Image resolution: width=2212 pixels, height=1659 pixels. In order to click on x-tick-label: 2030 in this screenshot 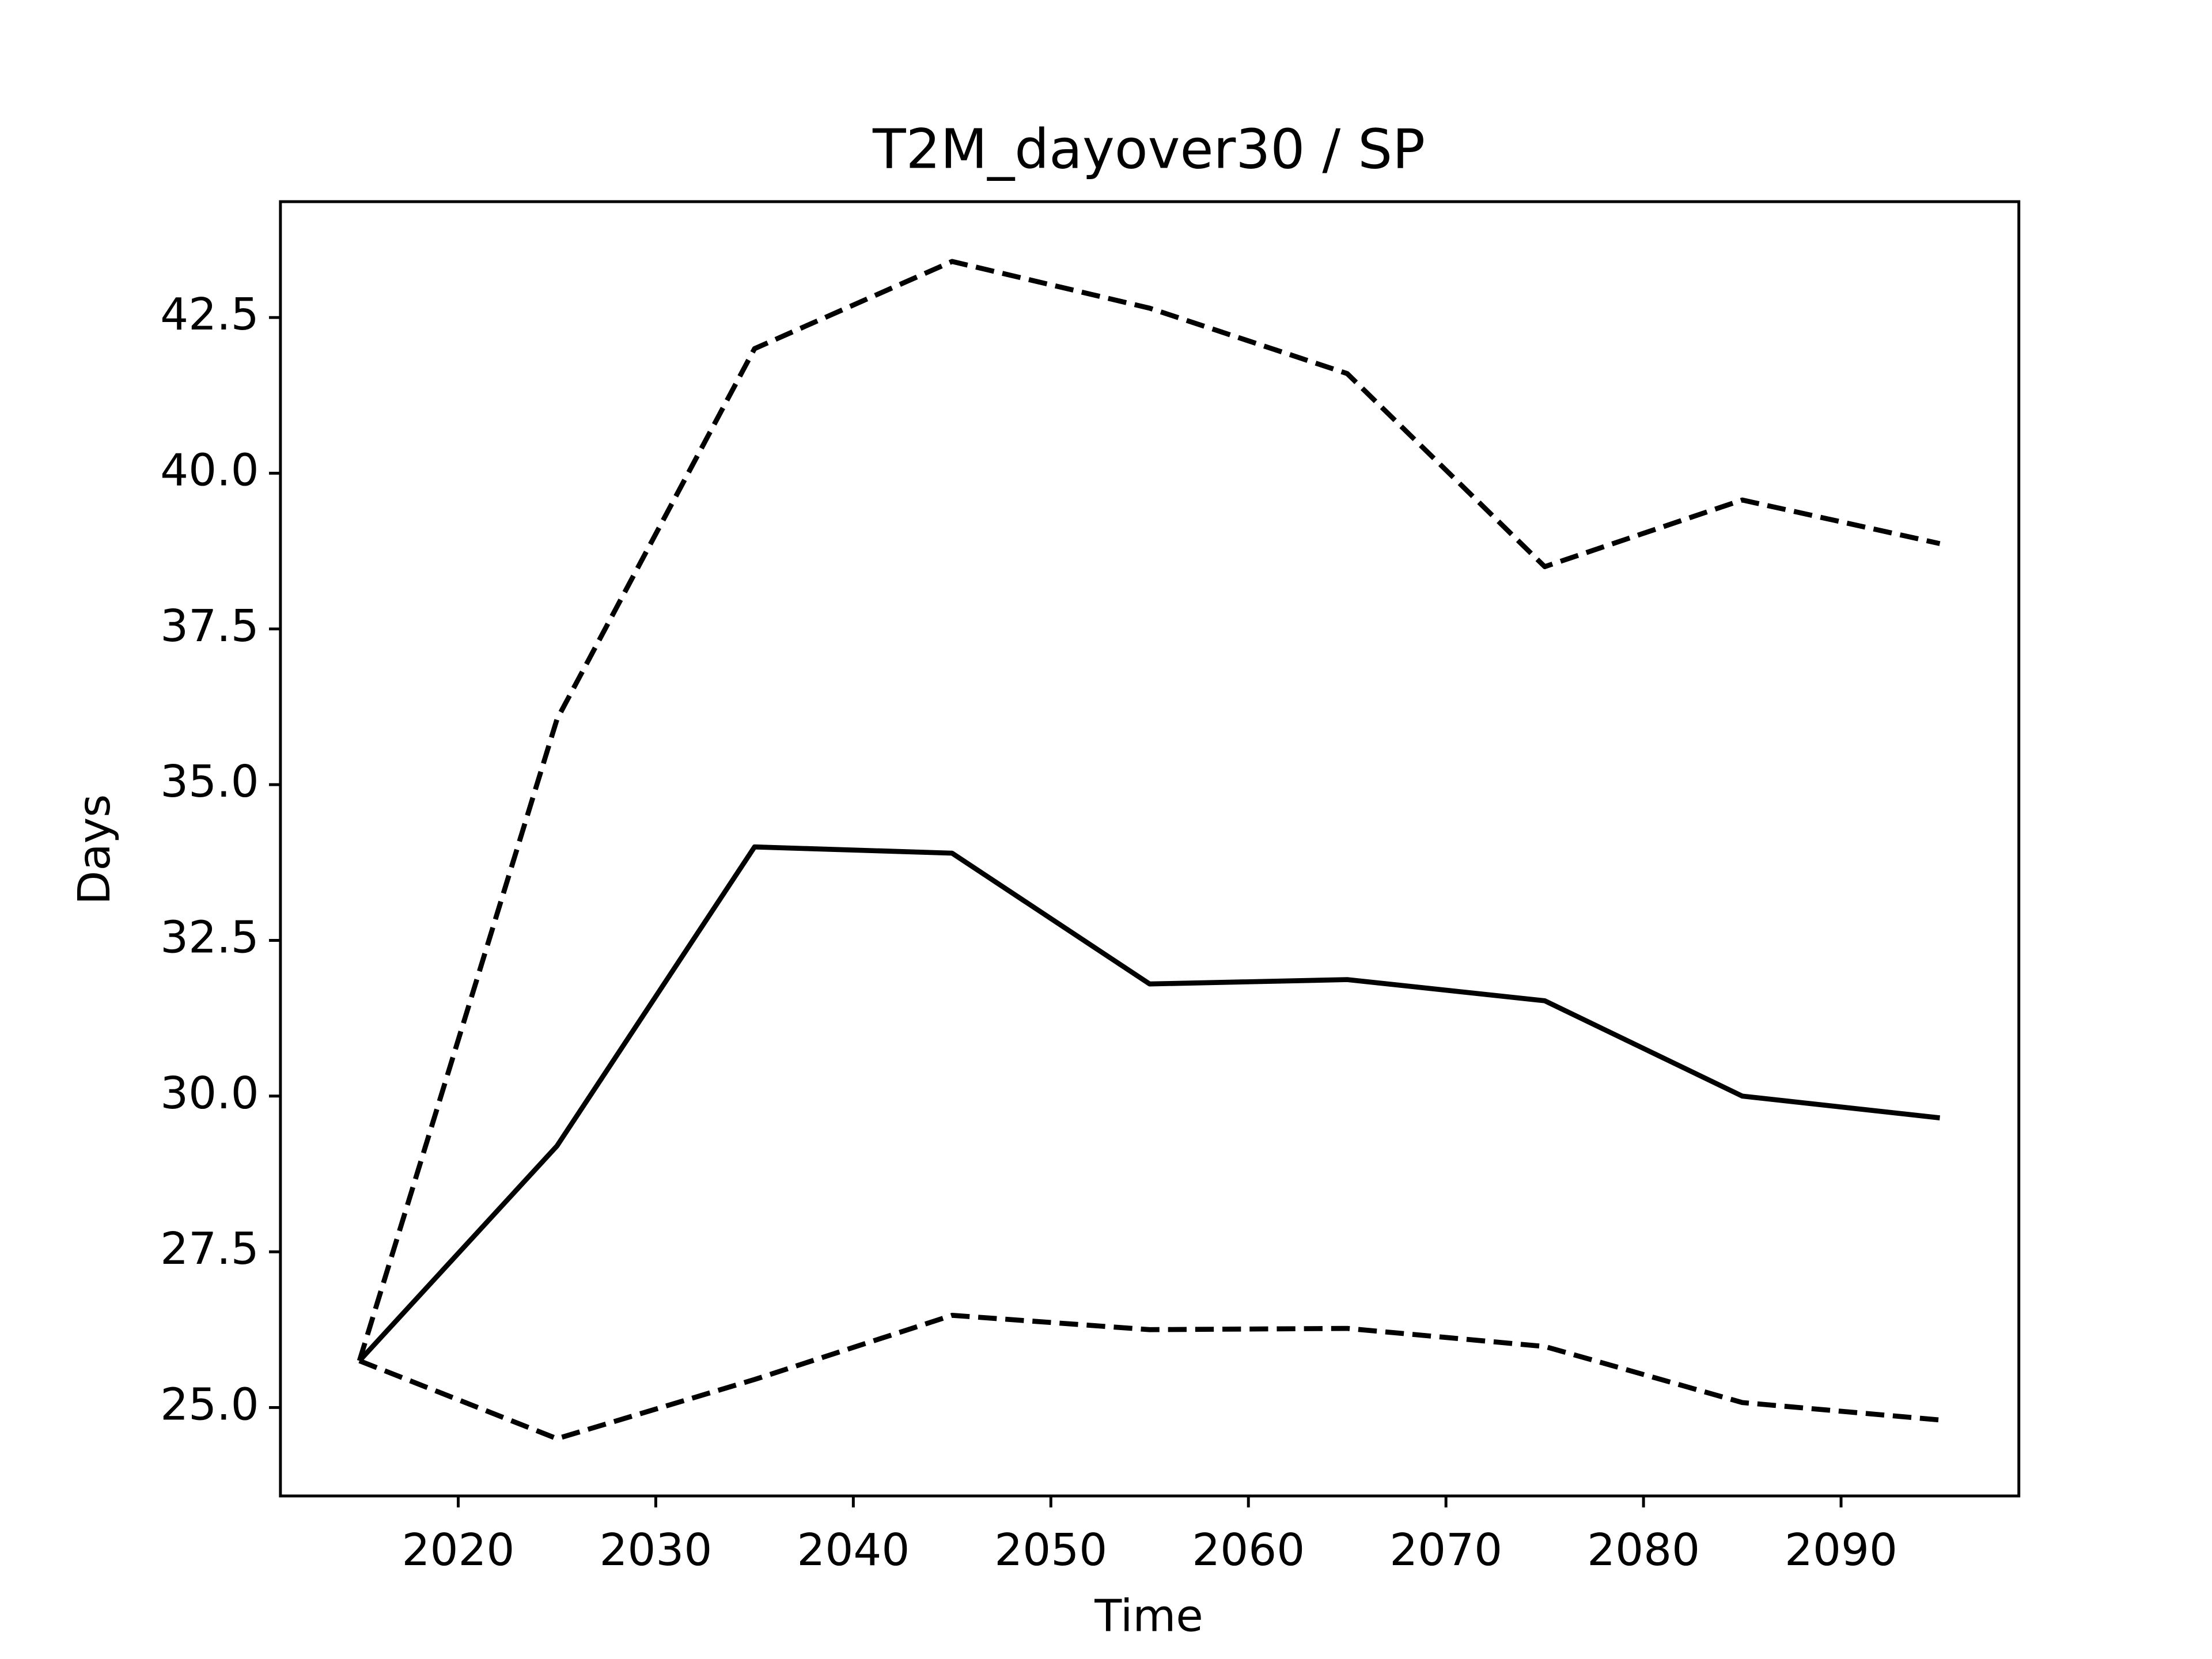, I will do `click(655, 1550)`.